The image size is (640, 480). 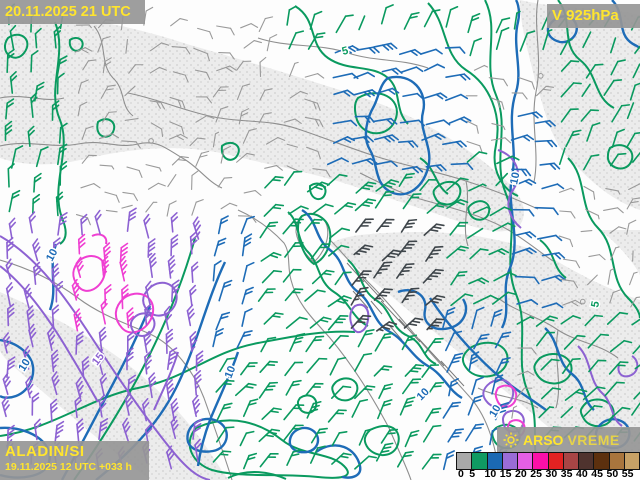 I want to click on colorbar-cell, so click(x=631, y=461).